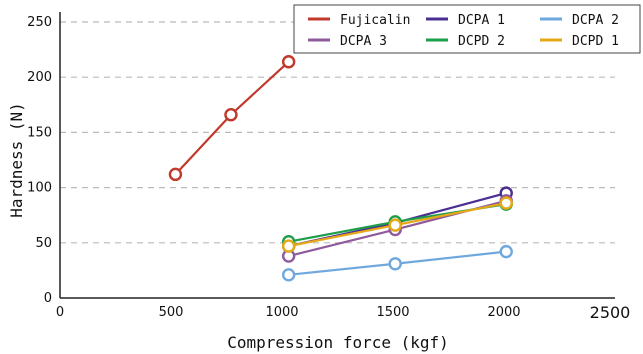 The width and height of the screenshot is (643, 354). I want to click on legend-label: DCPA 3, so click(363, 41).